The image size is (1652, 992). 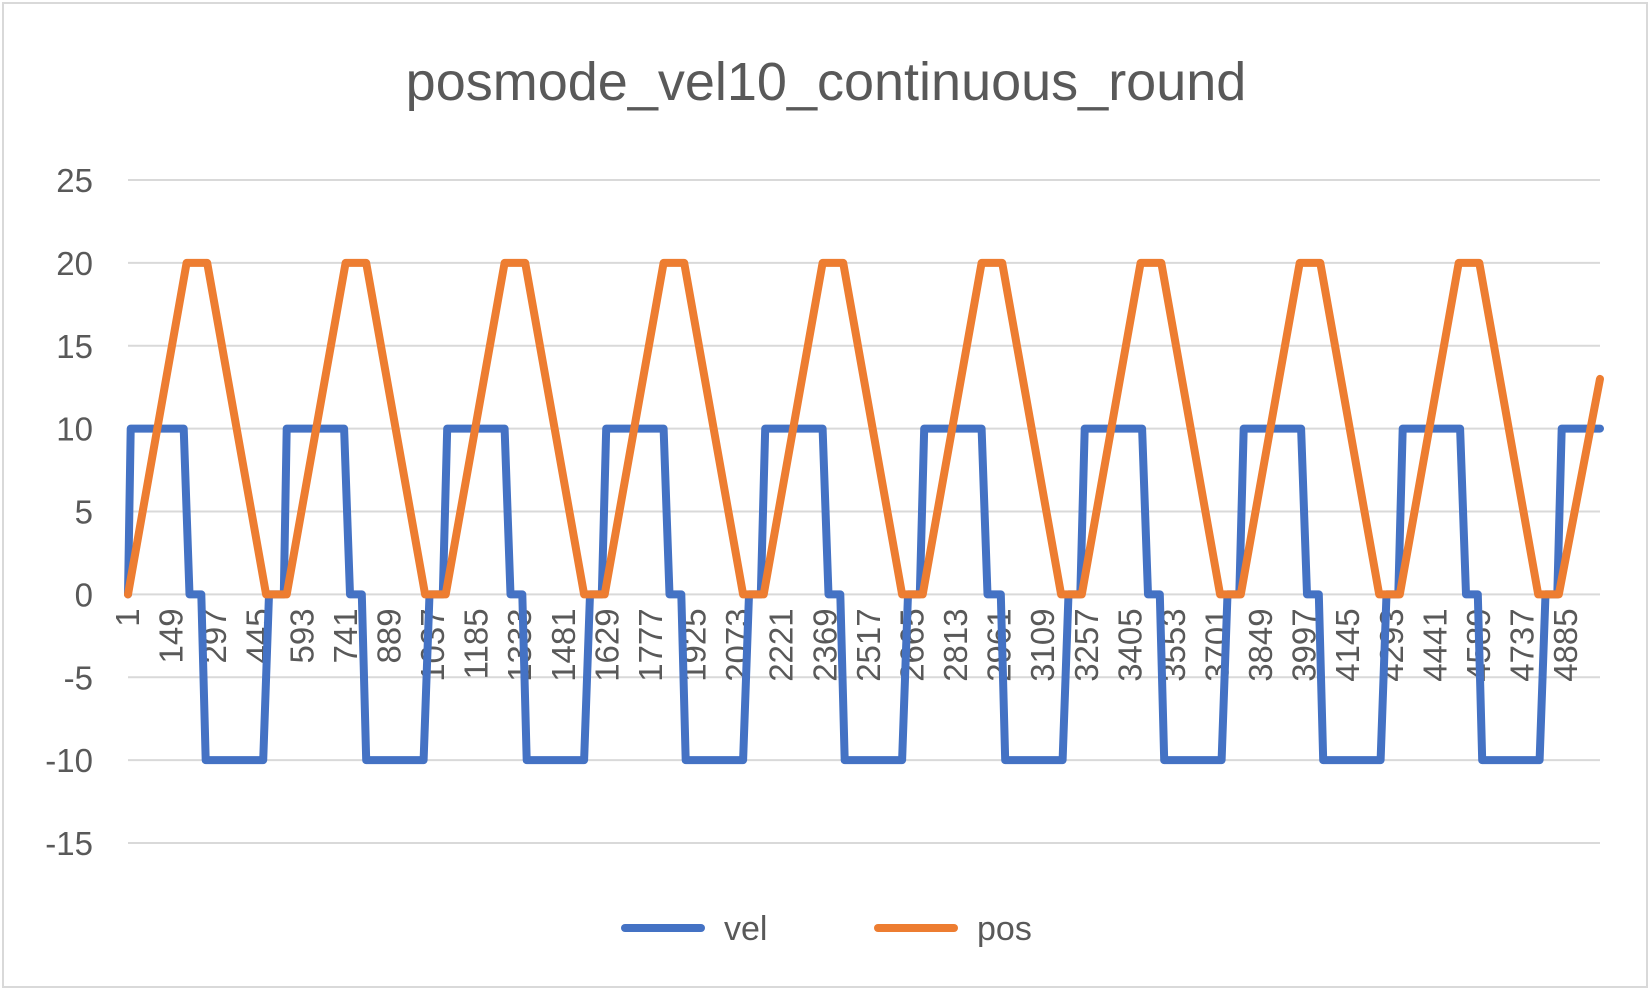 What do you see at coordinates (781, 644) in the screenshot?
I see `x-tick-label: 2221` at bounding box center [781, 644].